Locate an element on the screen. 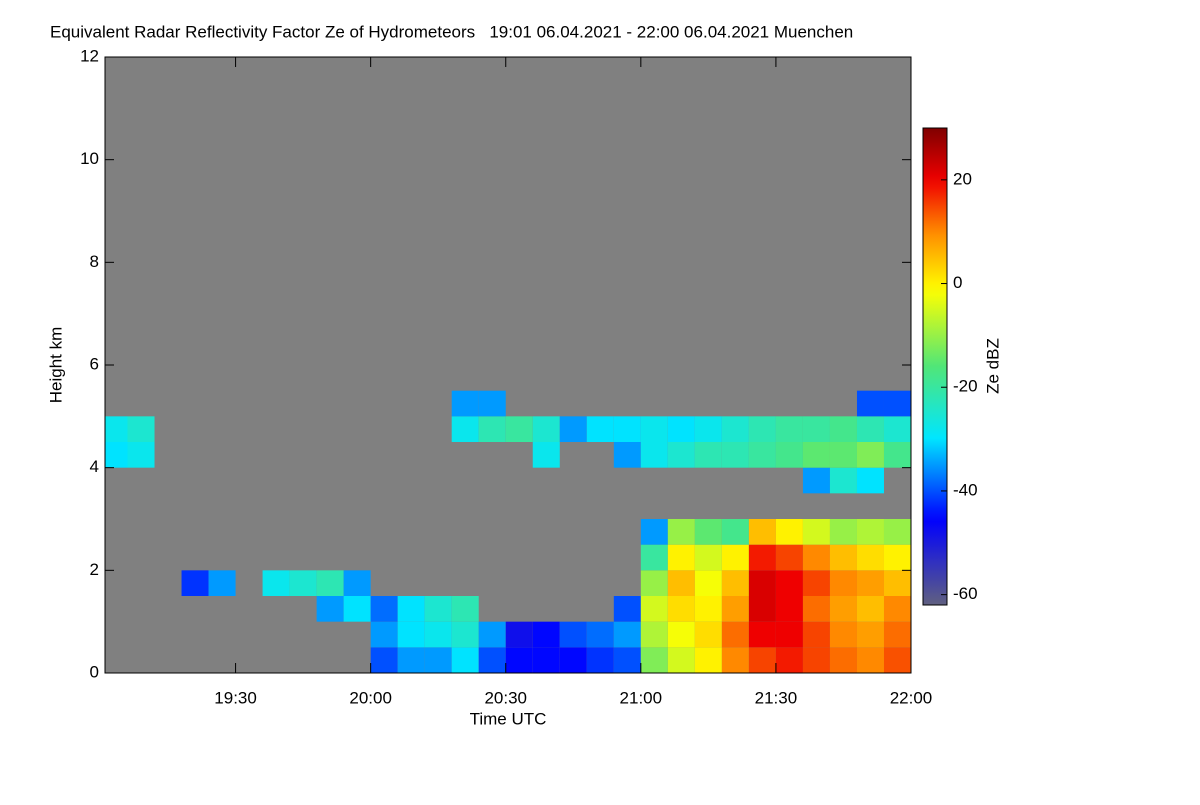  y-tick-label: 2 is located at coordinates (94, 569).